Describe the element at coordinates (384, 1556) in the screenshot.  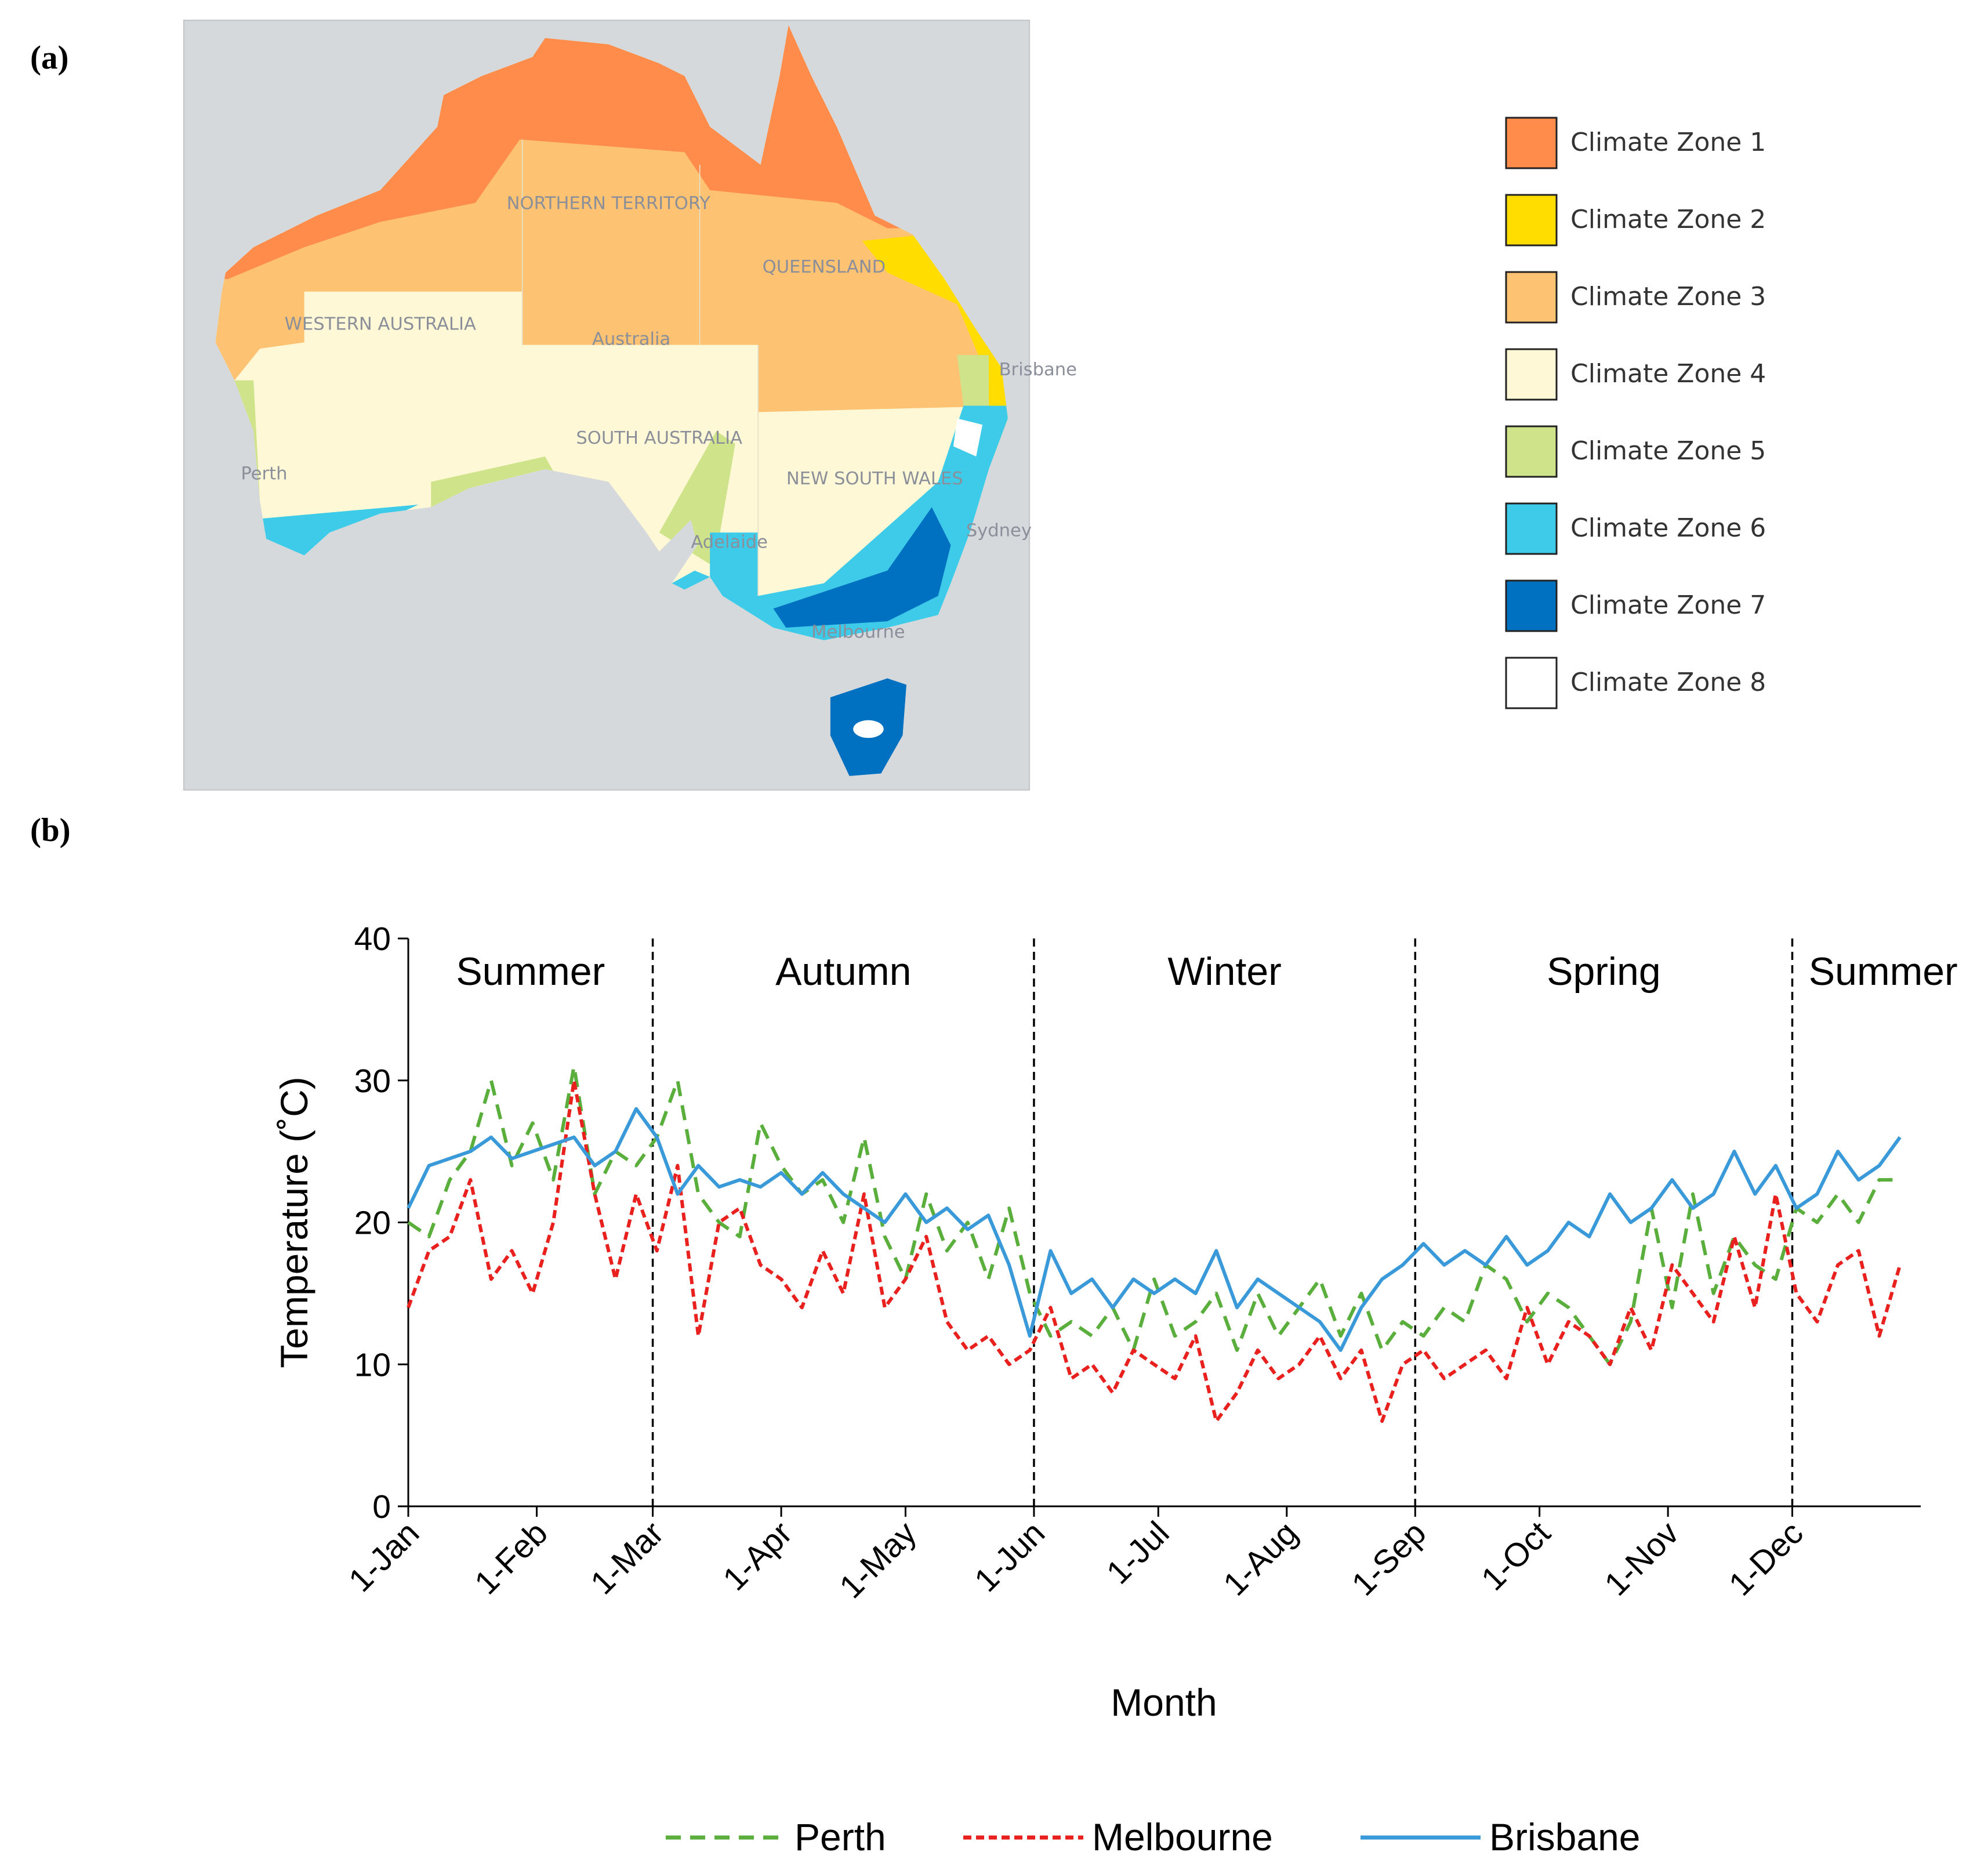
I see `x-tick-label: 1-Jan` at that location.